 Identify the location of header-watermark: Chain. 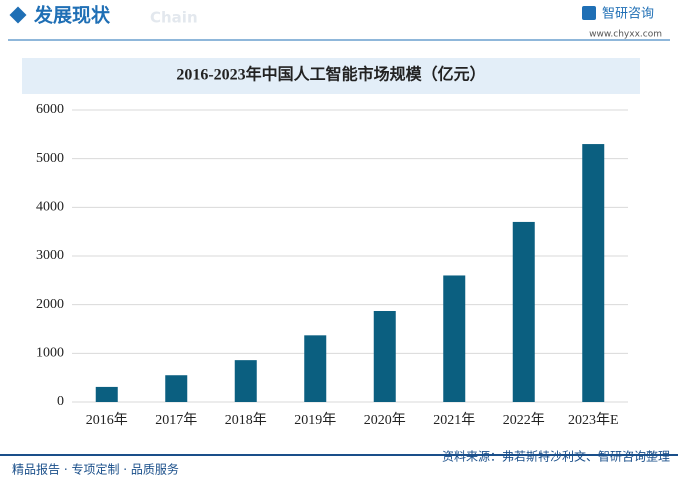
(174, 18).